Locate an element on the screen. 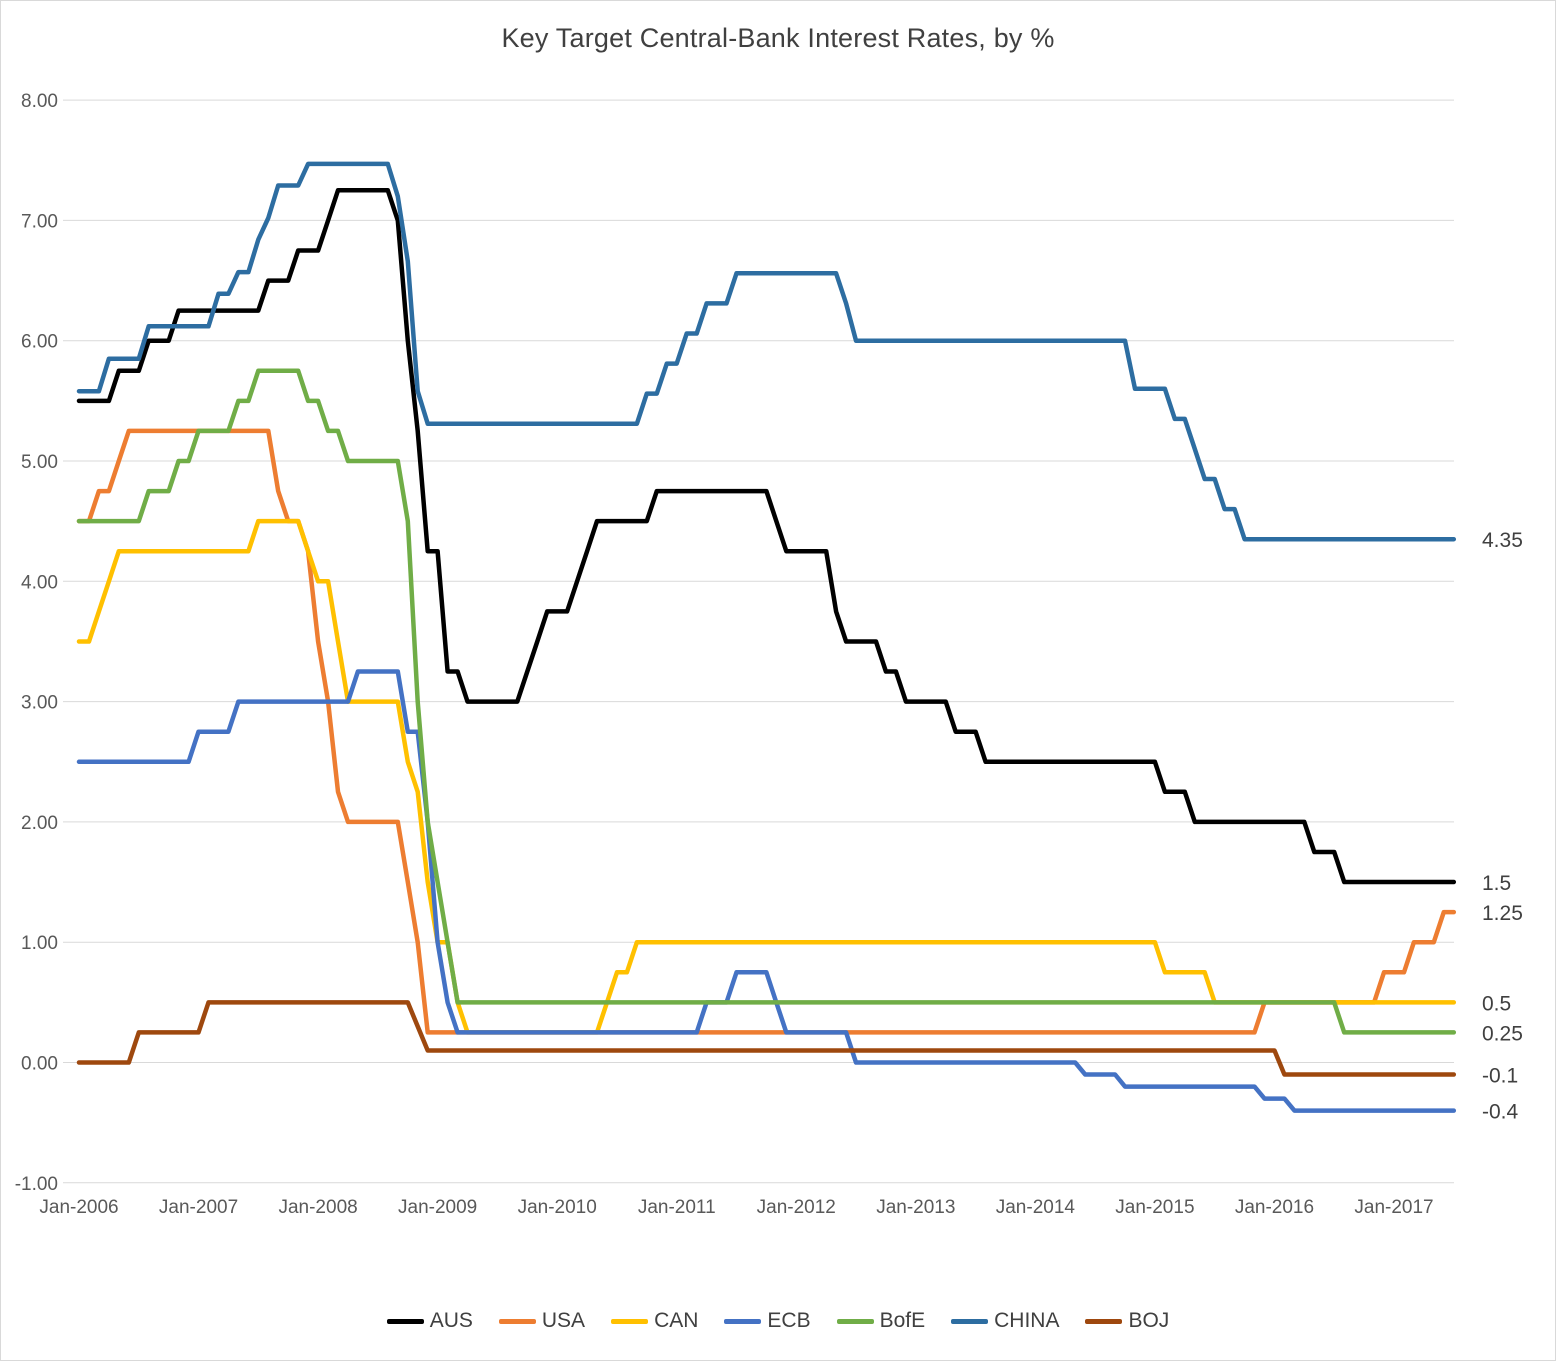 This screenshot has height=1361, width=1556. legend-item-aus: AUS is located at coordinates (429, 1321).